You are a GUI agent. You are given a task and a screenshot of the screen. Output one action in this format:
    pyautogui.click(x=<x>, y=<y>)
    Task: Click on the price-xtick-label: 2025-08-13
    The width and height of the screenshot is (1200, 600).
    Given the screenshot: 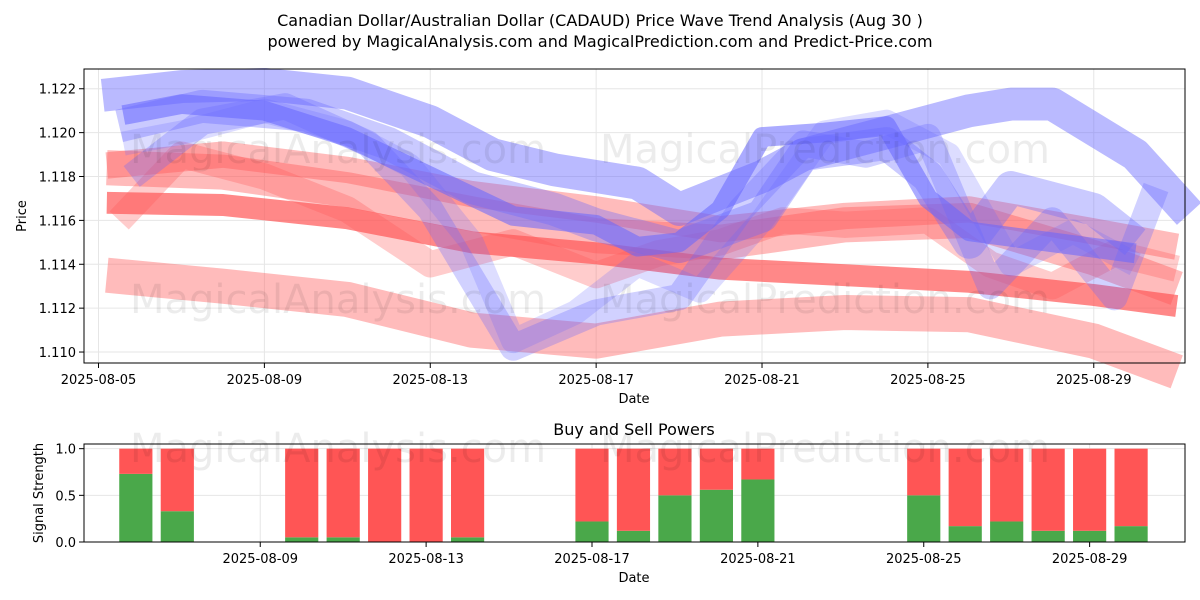 What is the action you would take?
    pyautogui.click(x=430, y=380)
    